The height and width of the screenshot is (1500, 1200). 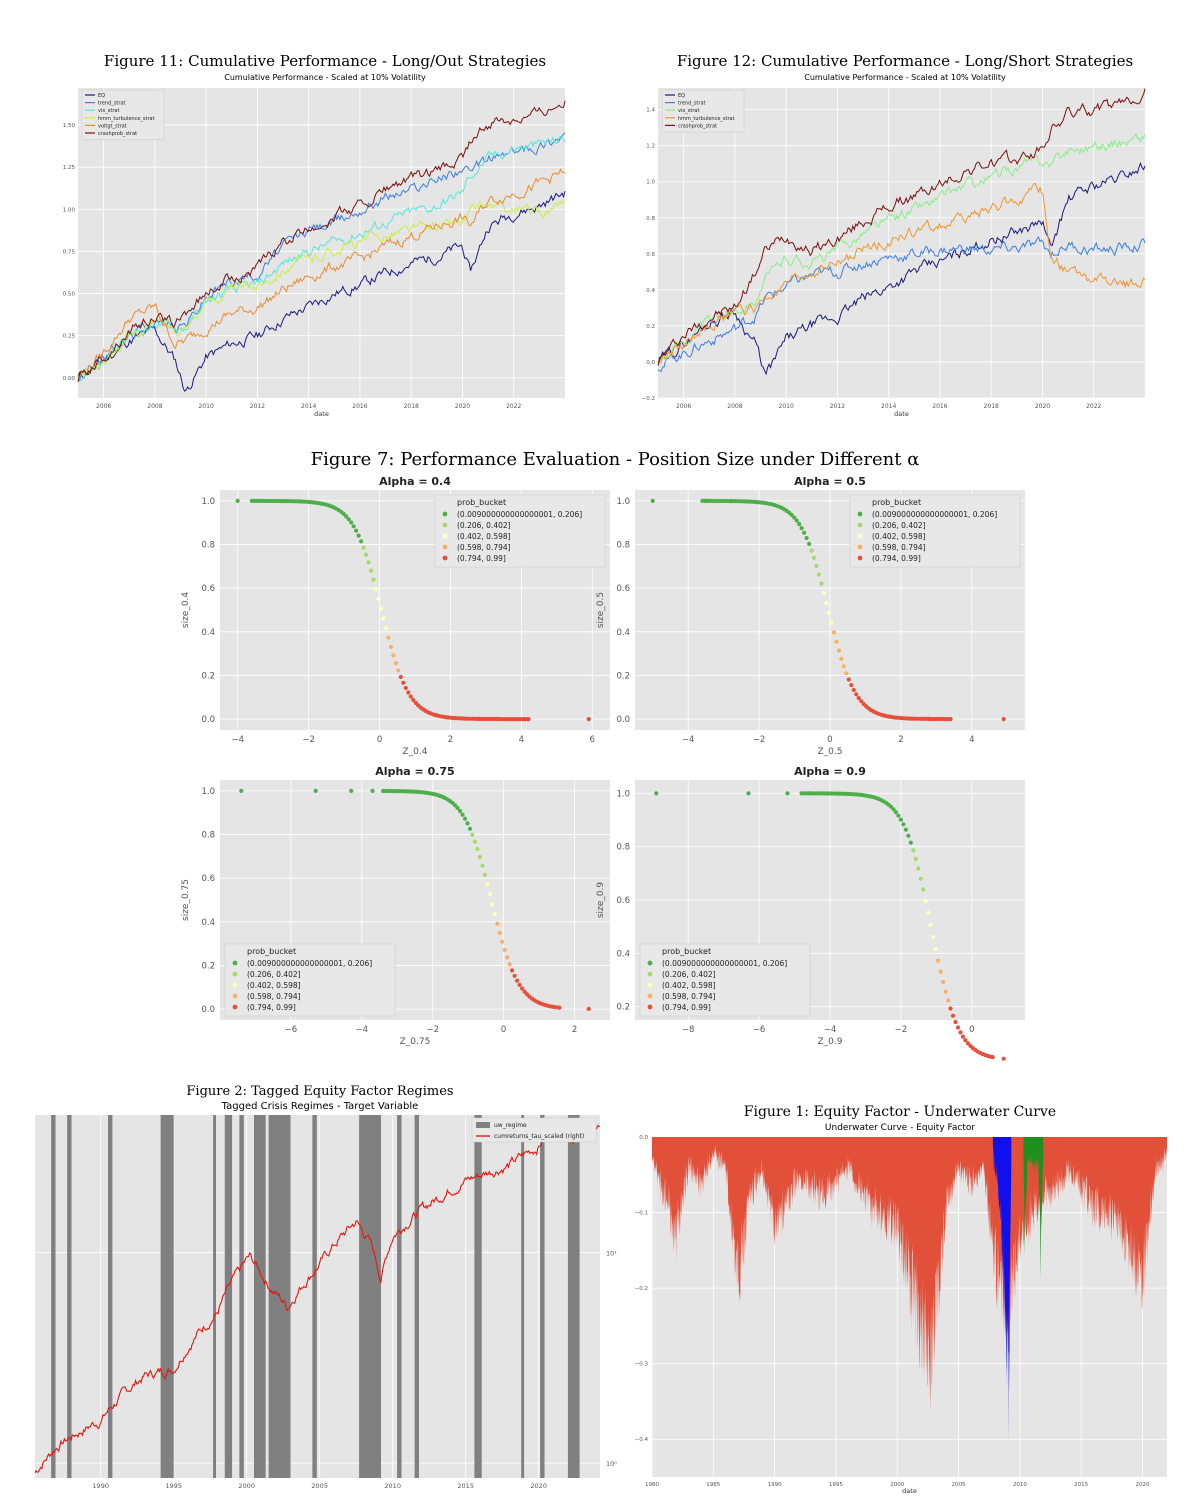 What do you see at coordinates (623, 502) in the screenshot?
I see `fig7-panel-2-y-tick-label: 1.0` at bounding box center [623, 502].